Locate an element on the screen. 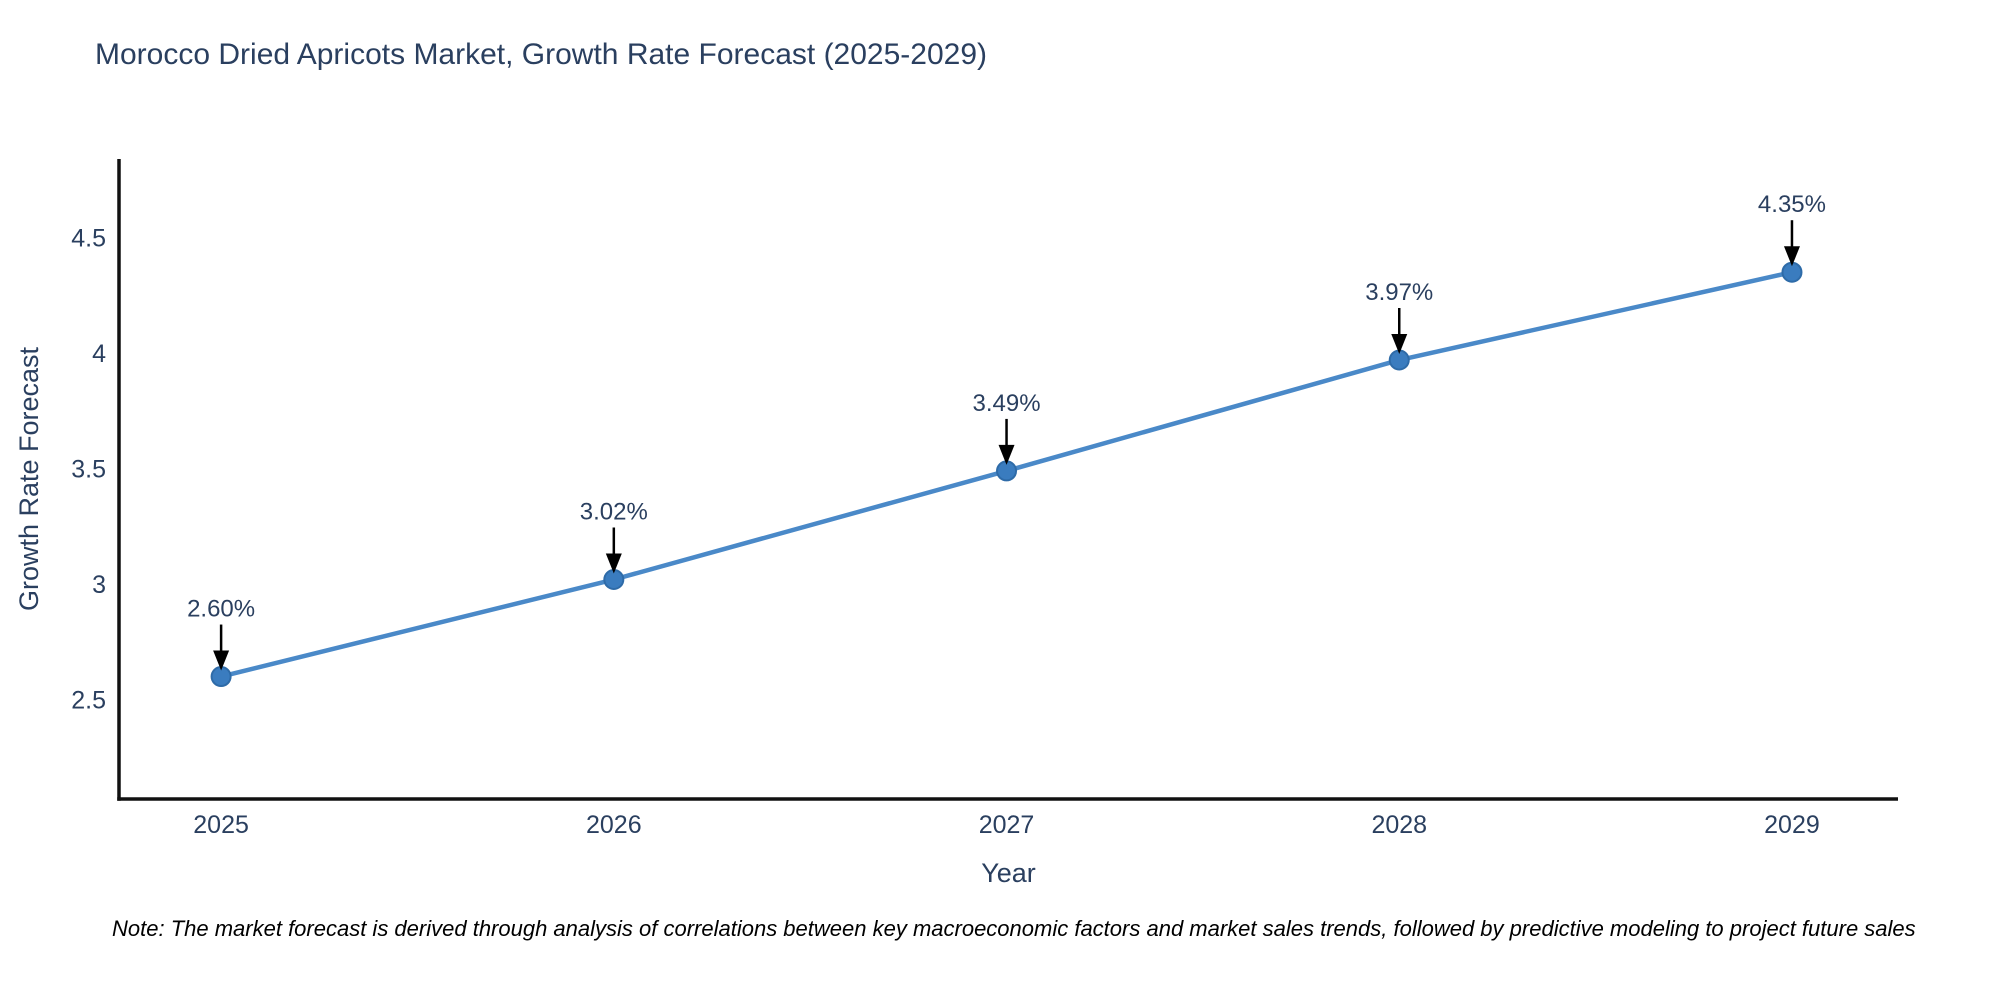  y-tick-label: 4 is located at coordinates (99, 354).